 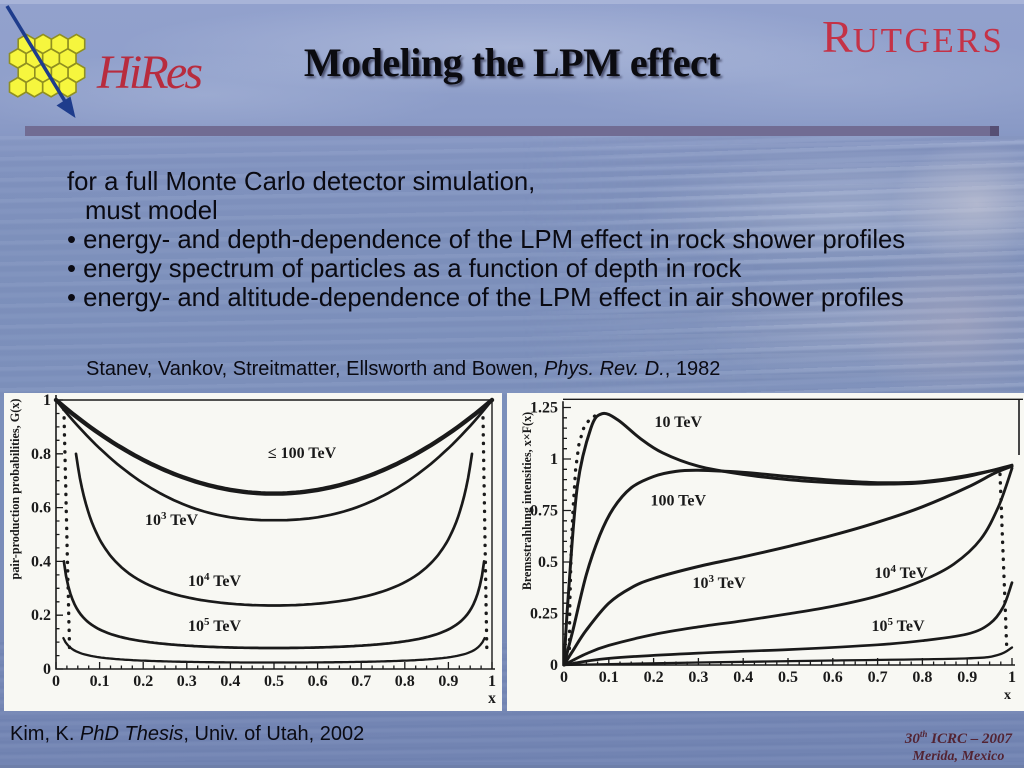 I want to click on svg-text: HiRes, so click(x=149, y=72).